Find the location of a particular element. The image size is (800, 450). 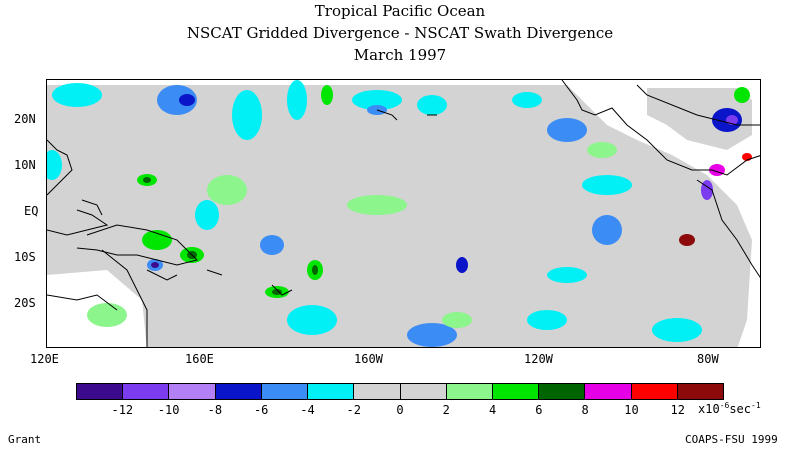

colorbar-tick-label: 6 is located at coordinates (539, 410).